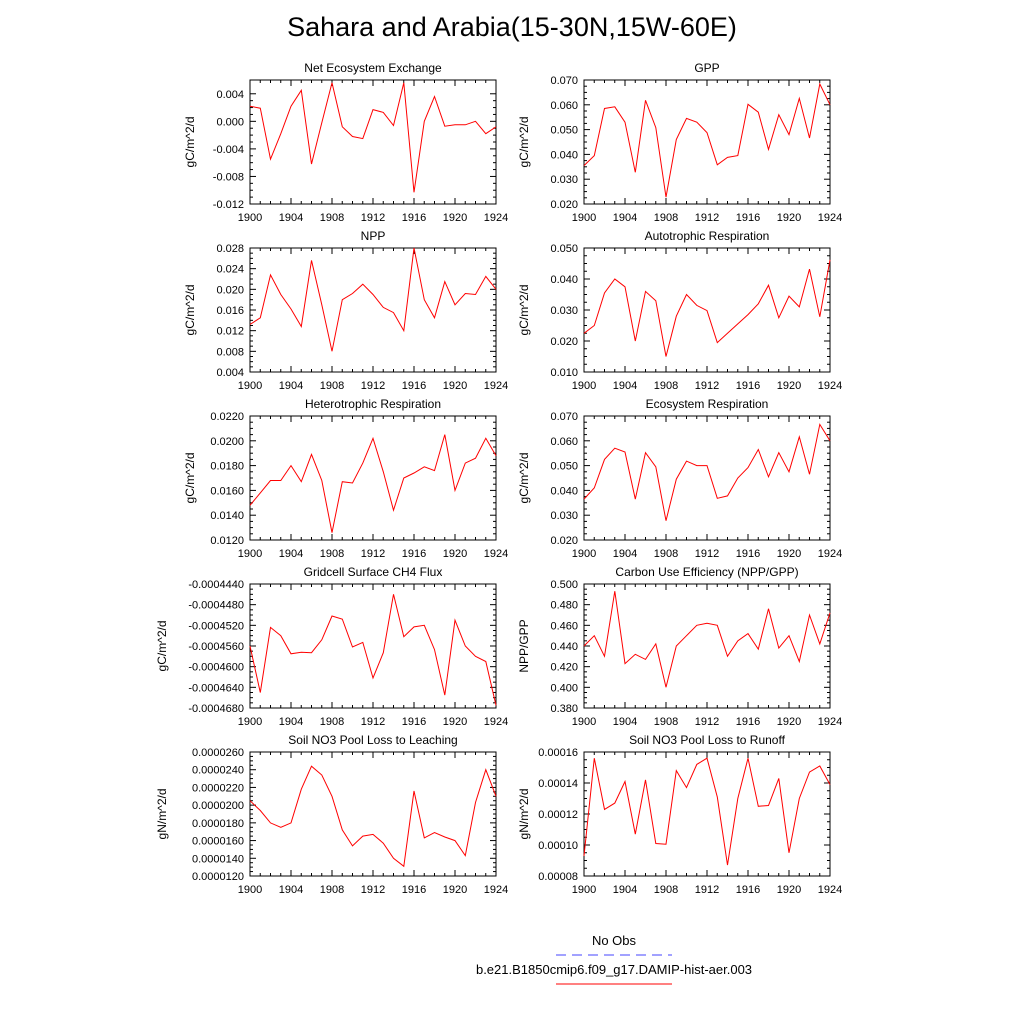  Describe the element at coordinates (230, 270) in the screenshot. I see `y-tick-label: 0.024` at that location.